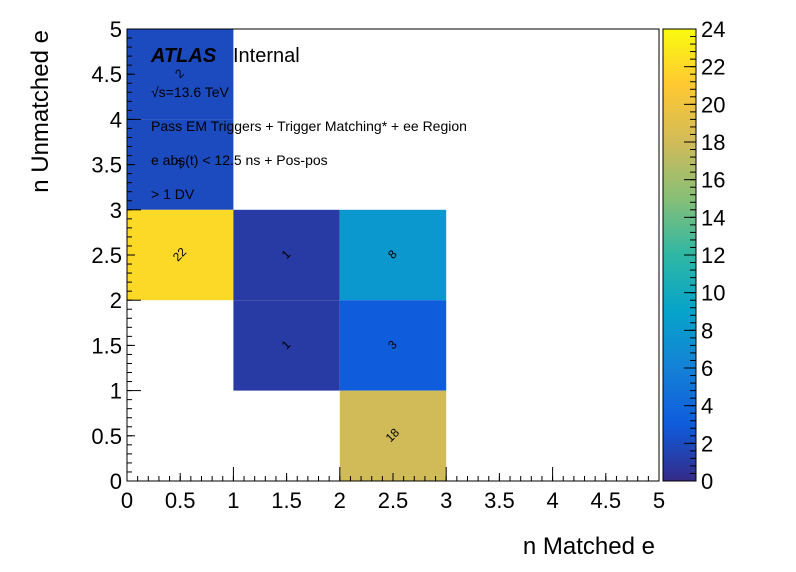 This screenshot has width=796, height=572. I want to click on colorbar-tick-label: 16, so click(713, 180).